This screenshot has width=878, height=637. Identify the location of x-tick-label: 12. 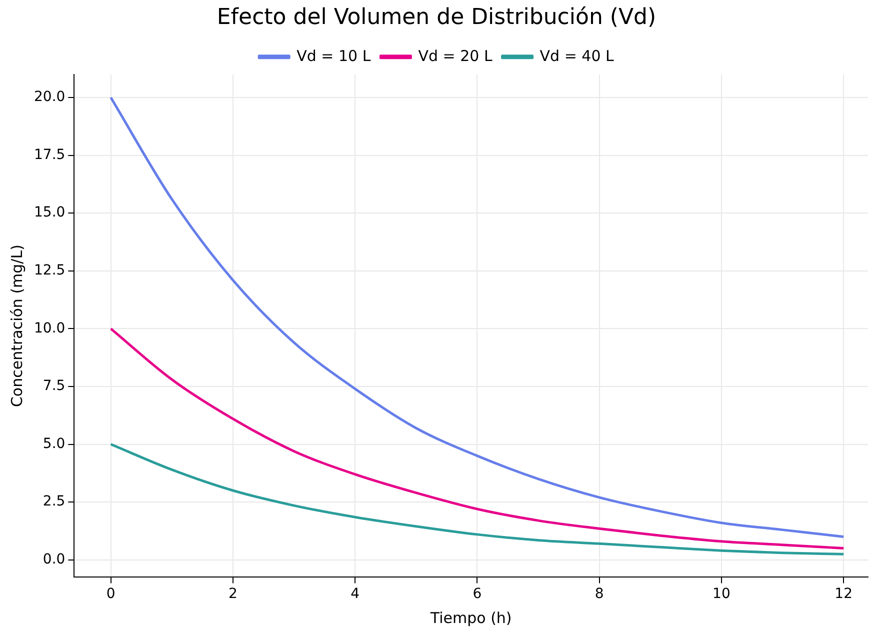
(843, 594).